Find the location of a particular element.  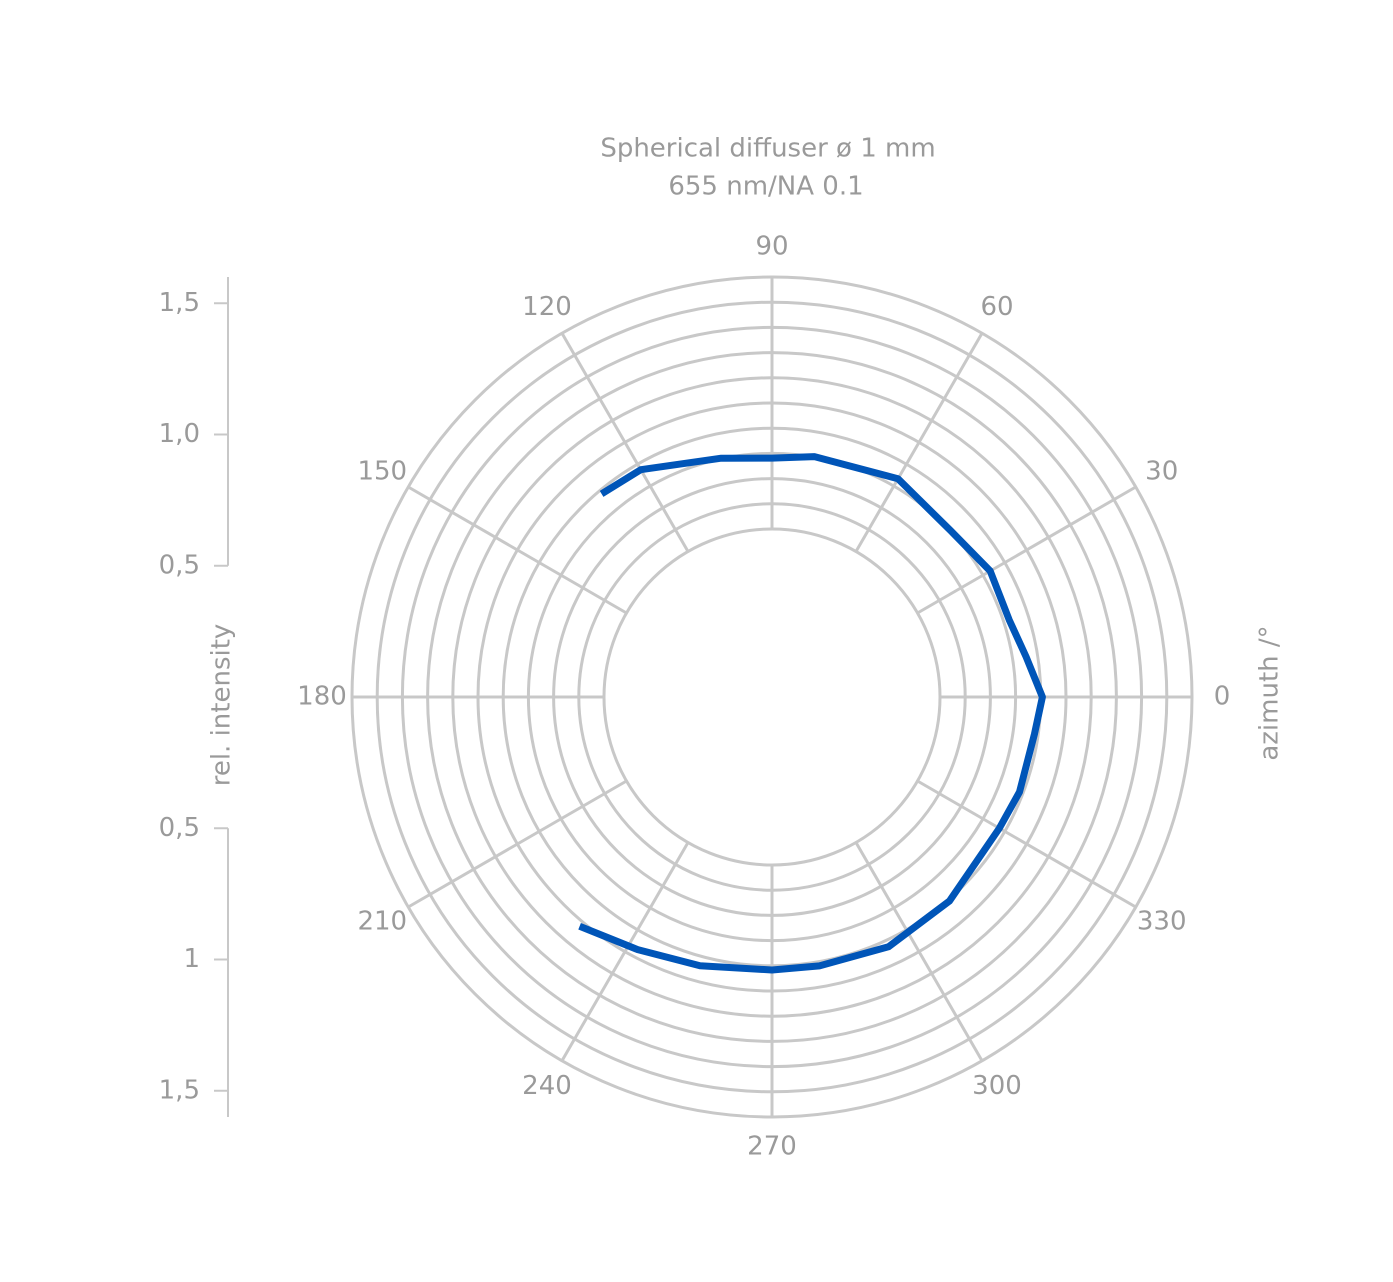

data-line is located at coordinates (812, 713).